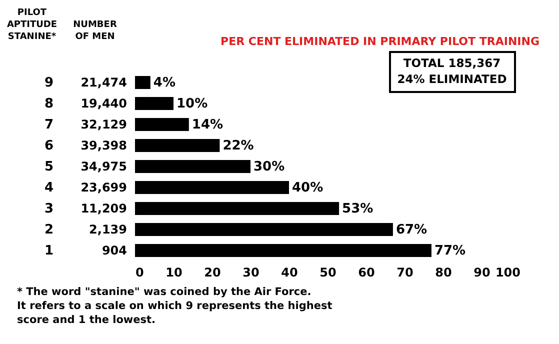 This screenshot has width=559, height=344. What do you see at coordinates (103, 103) in the screenshot?
I see `text: 19,440` at bounding box center [103, 103].